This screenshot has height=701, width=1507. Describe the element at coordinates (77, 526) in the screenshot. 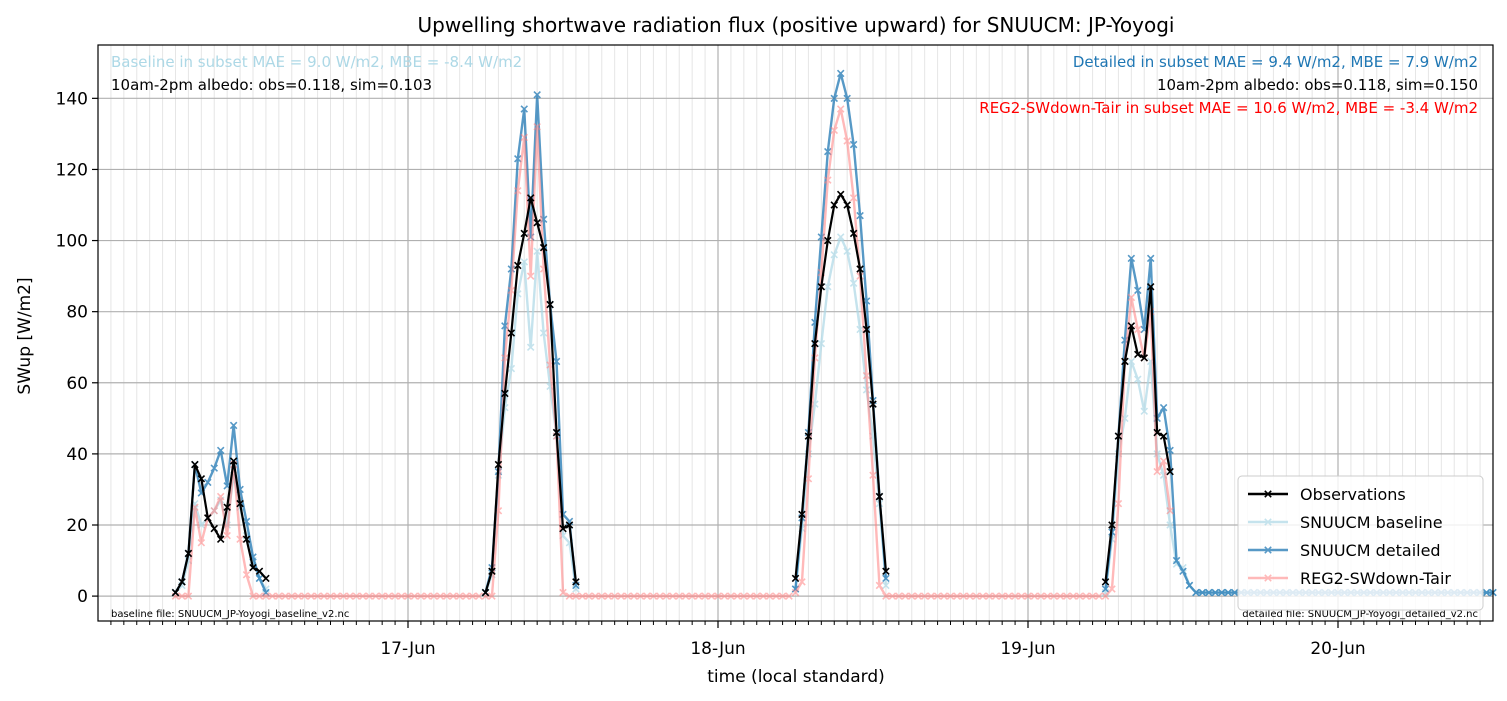

I see `y-tick-label: 20` at that location.